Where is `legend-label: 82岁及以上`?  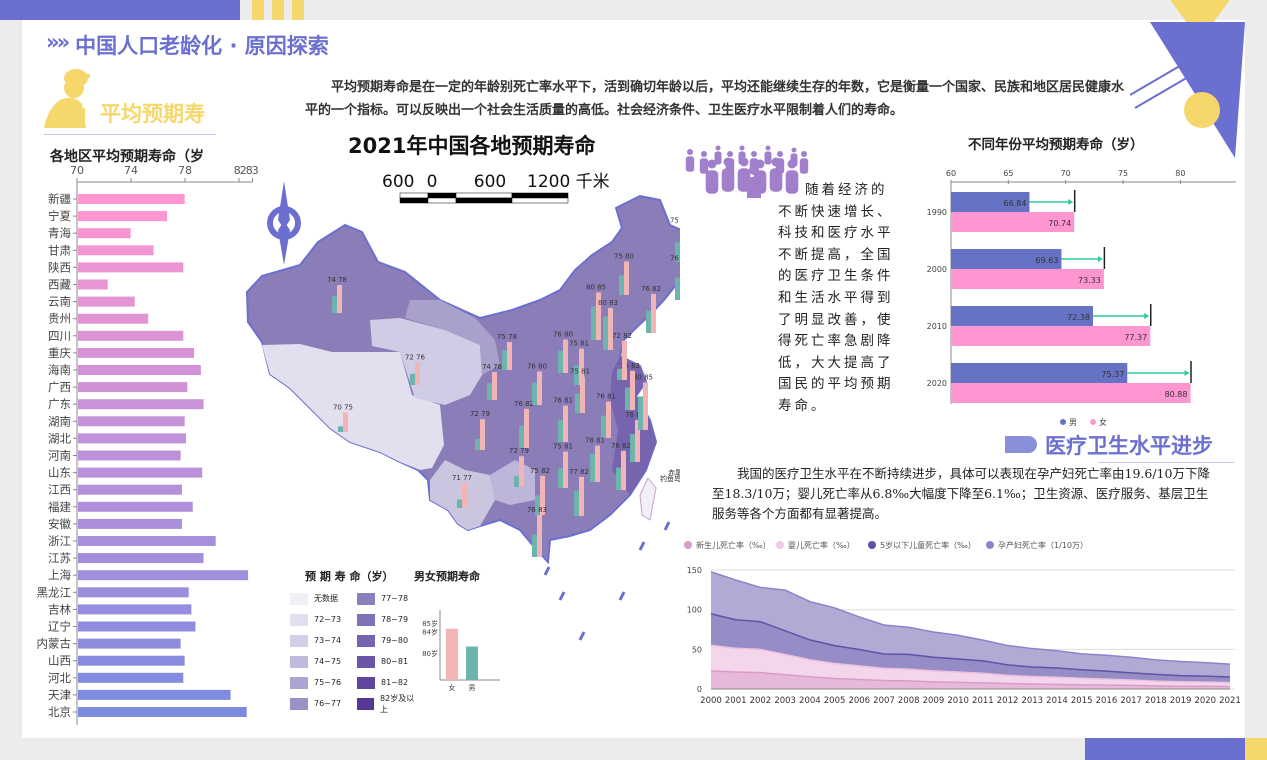 legend-label: 82岁及以上 is located at coordinates (397, 703).